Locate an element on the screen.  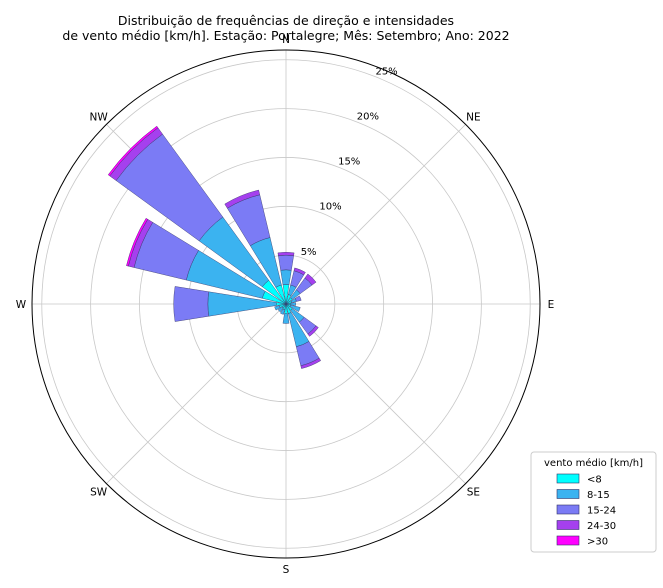
direction-label-se: SE is located at coordinates (473, 492).